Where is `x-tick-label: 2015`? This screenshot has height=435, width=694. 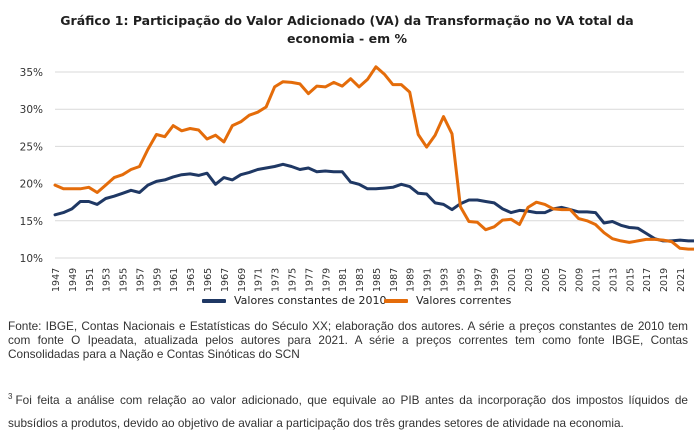 x-tick-label: 2015 is located at coordinates (630, 280).